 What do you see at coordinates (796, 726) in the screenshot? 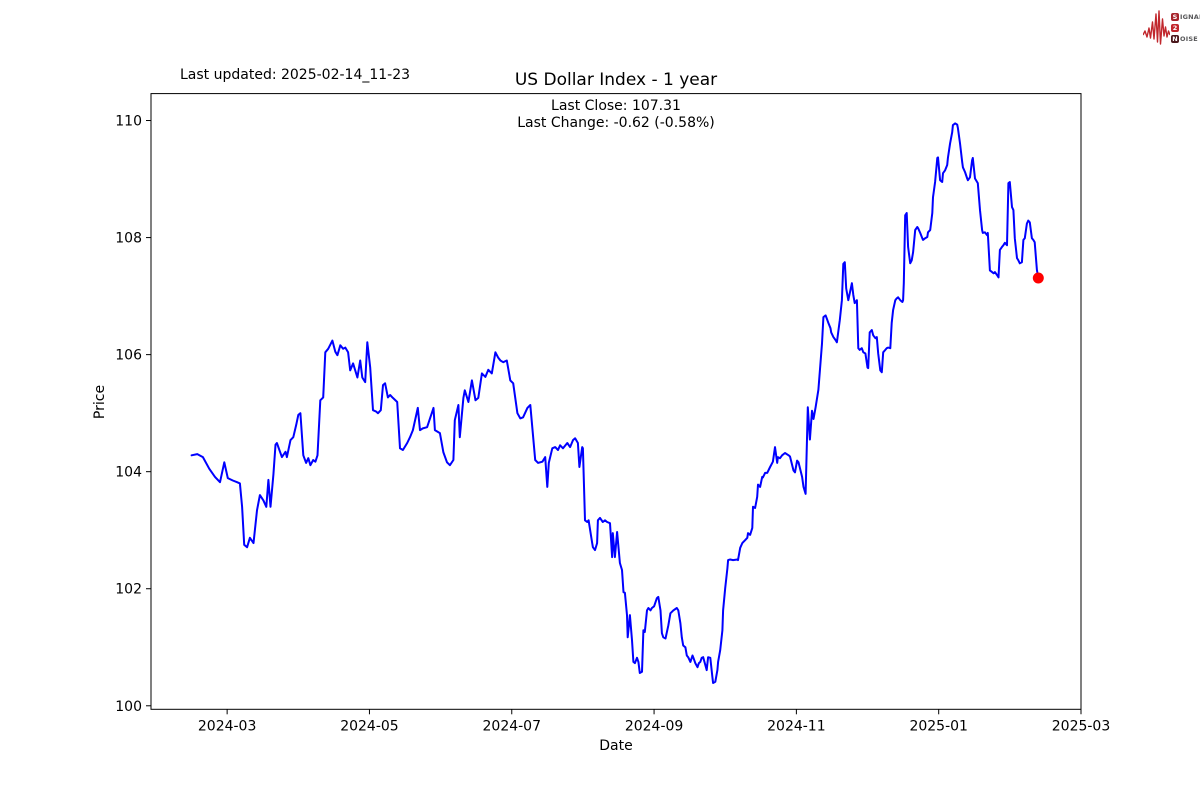
I see `x-tick-label: 2024-11` at bounding box center [796, 726].